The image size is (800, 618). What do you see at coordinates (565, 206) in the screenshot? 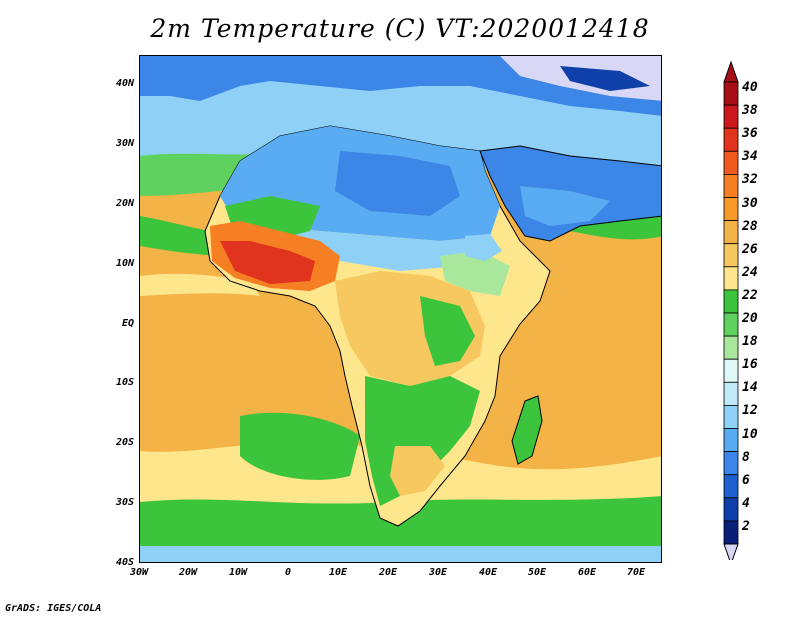
I see `arabia-interior` at bounding box center [565, 206].